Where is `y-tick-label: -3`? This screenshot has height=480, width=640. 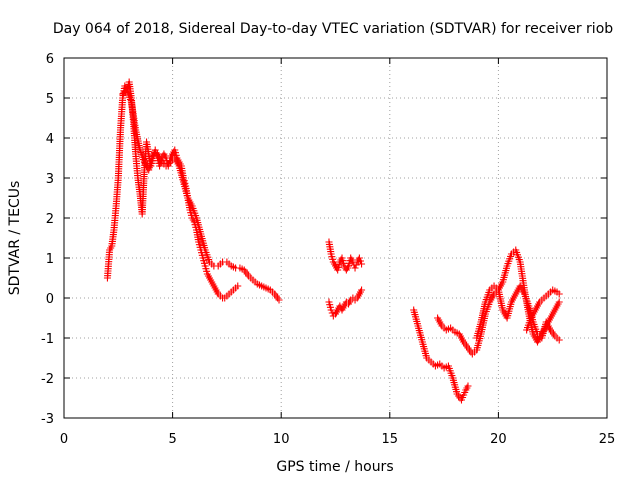
y-tick-label: -3 is located at coordinates (47, 419).